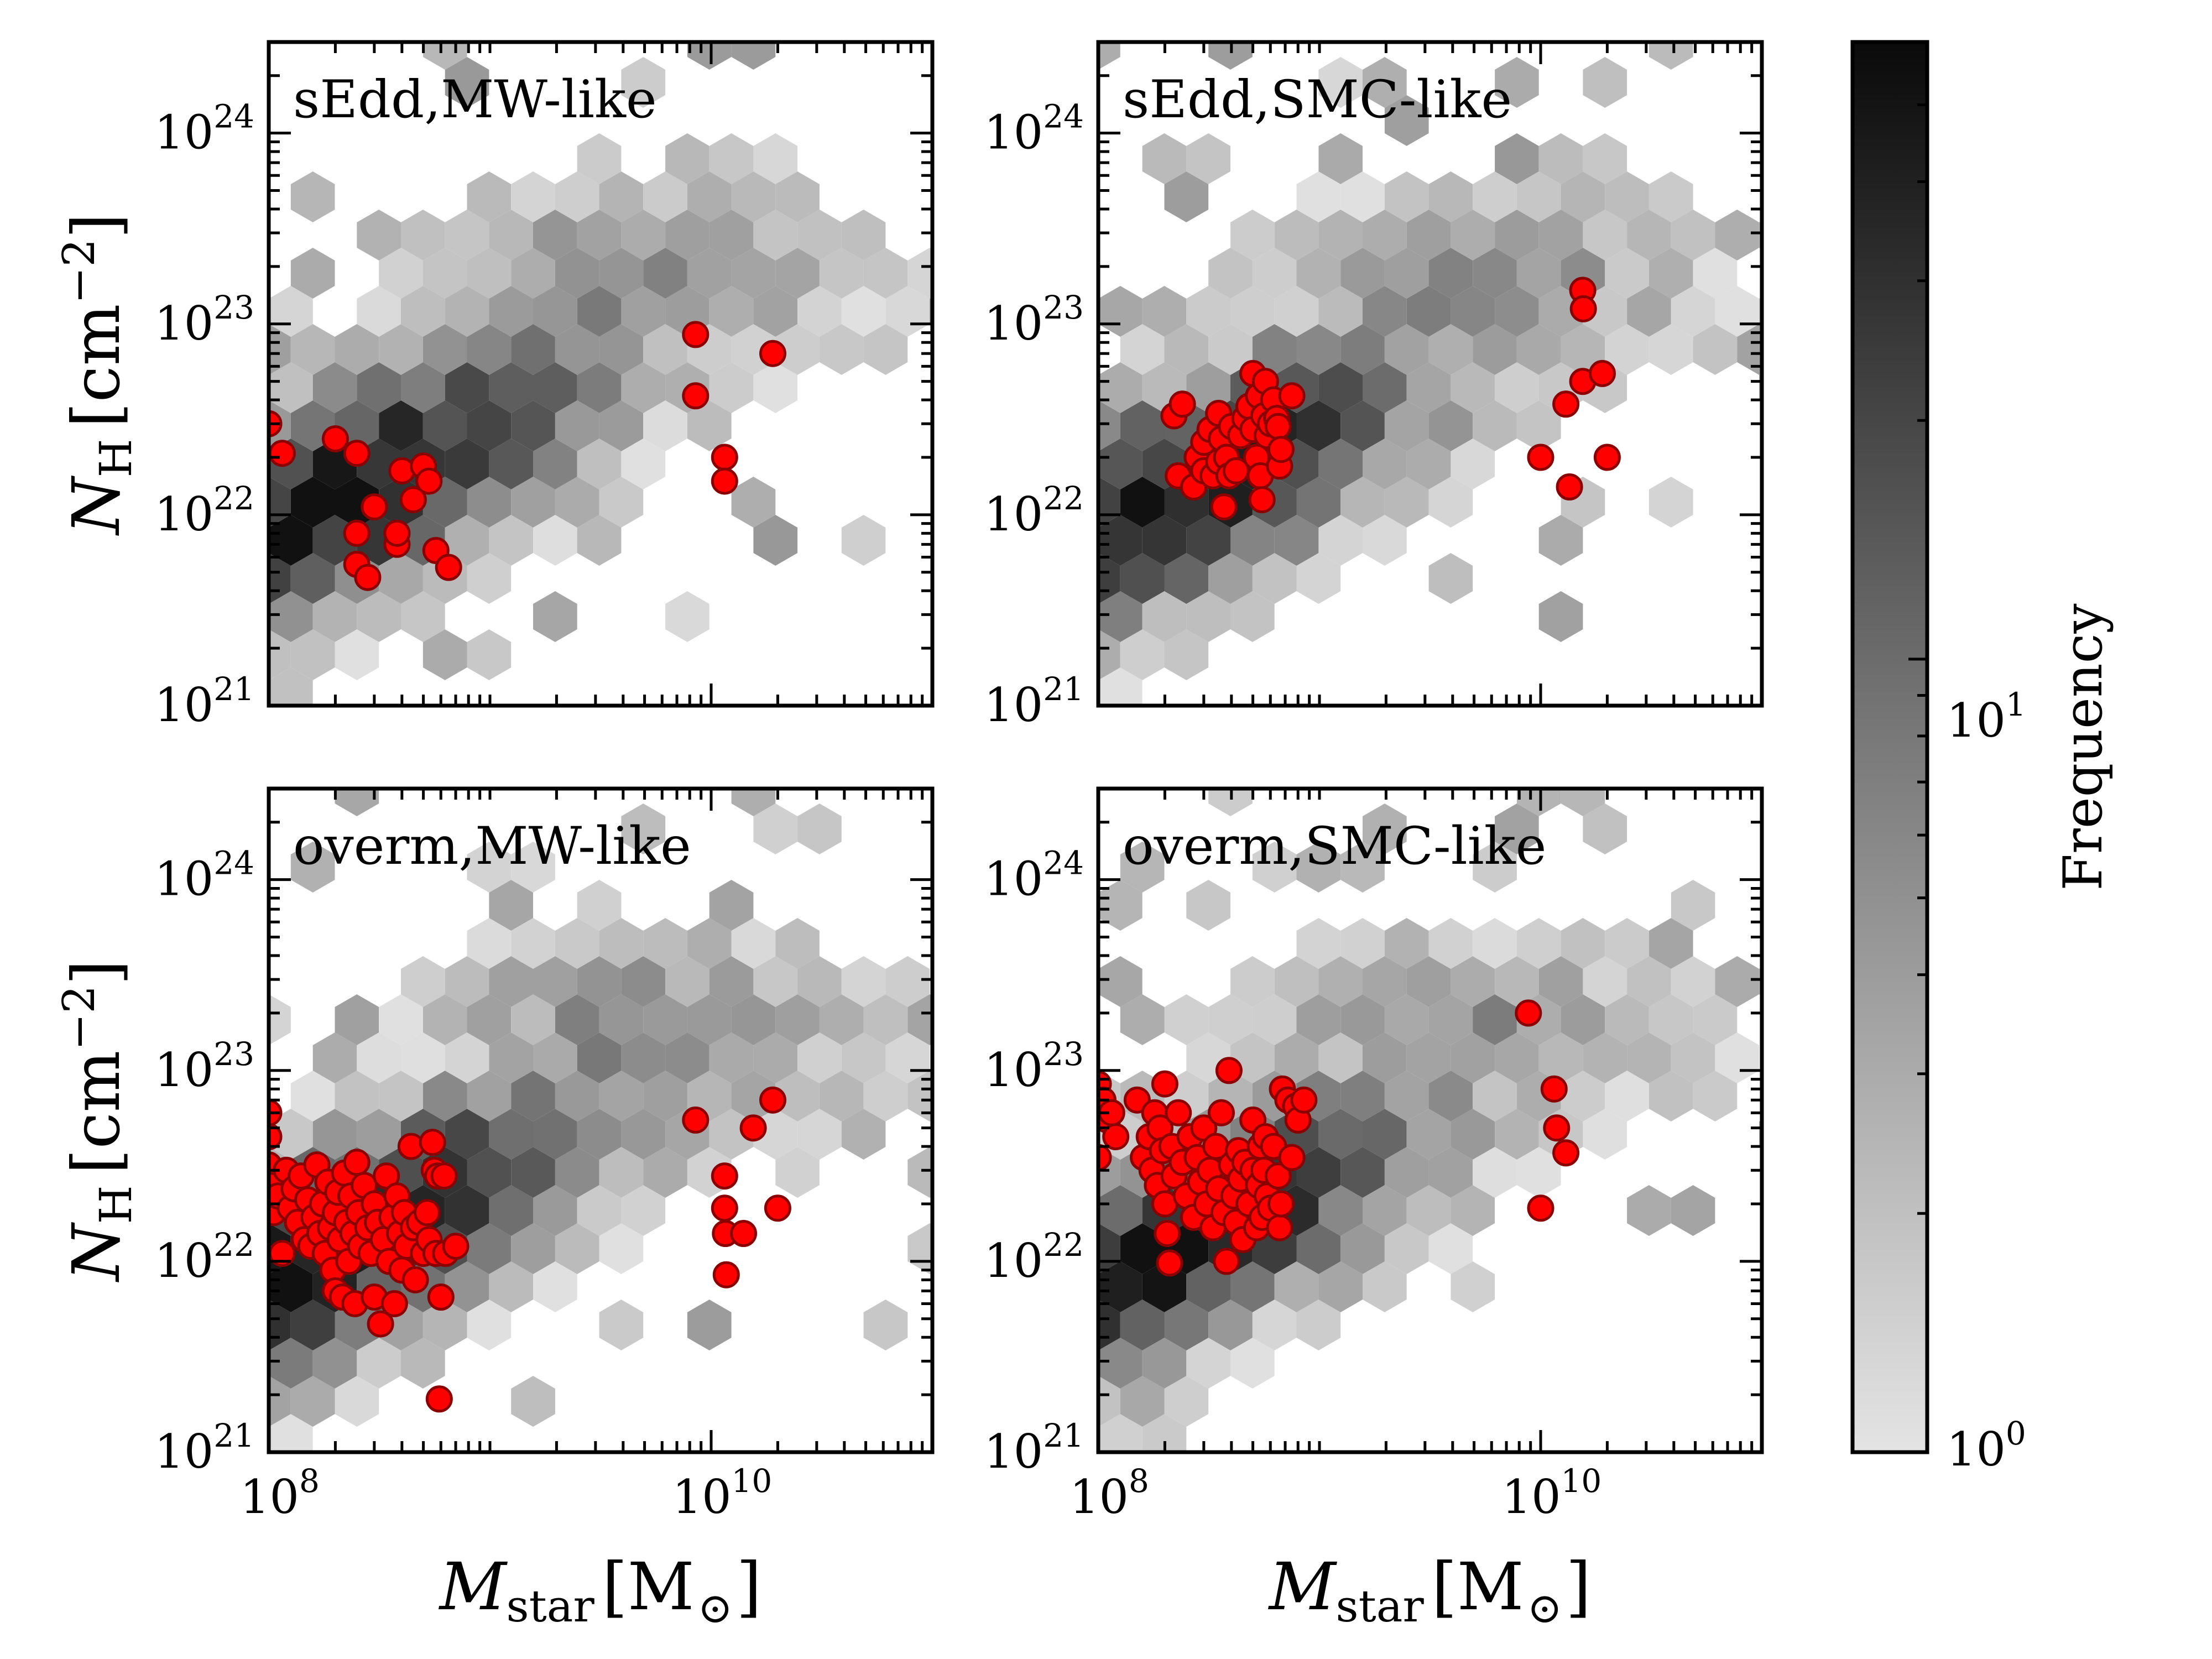  Describe the element at coordinates (98, 375) in the screenshot. I see `y-axis-title-top: NH [cm−2]` at that location.